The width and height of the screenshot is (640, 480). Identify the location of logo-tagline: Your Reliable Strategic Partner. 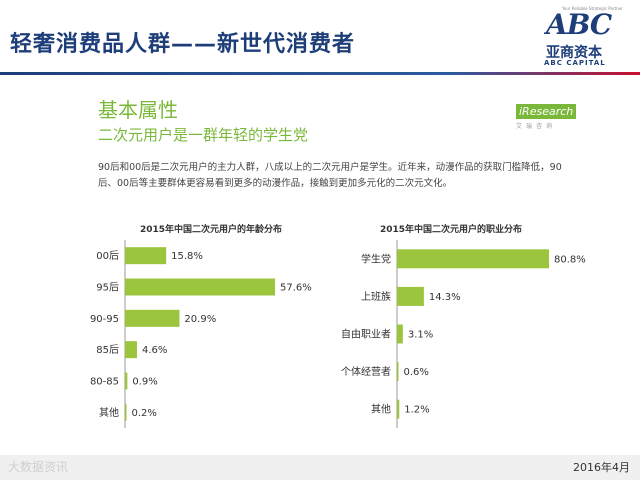
(592, 8).